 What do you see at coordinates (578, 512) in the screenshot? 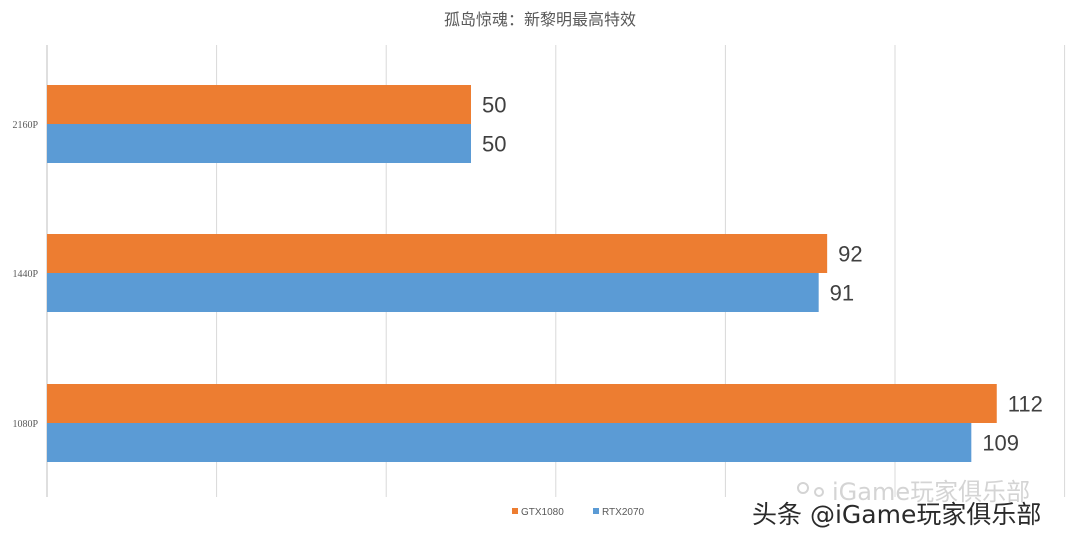
I see `legend: GTX1080 RTX2070` at bounding box center [578, 512].